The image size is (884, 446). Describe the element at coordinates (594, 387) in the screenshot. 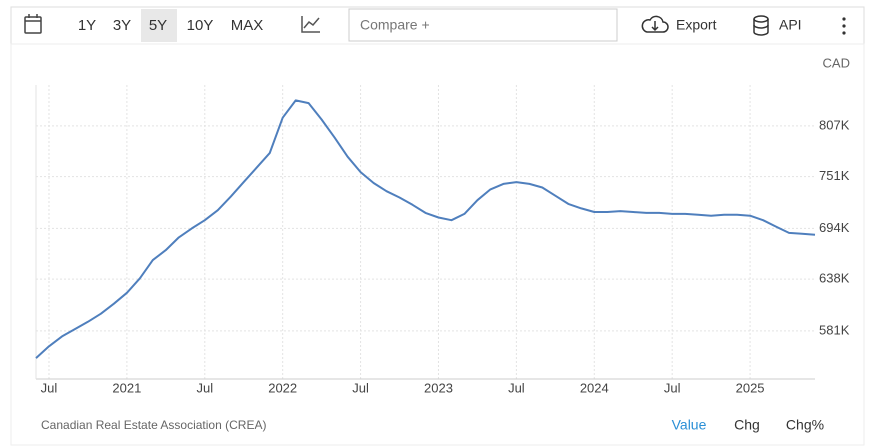

I see `x-tick-label: 2024` at that location.